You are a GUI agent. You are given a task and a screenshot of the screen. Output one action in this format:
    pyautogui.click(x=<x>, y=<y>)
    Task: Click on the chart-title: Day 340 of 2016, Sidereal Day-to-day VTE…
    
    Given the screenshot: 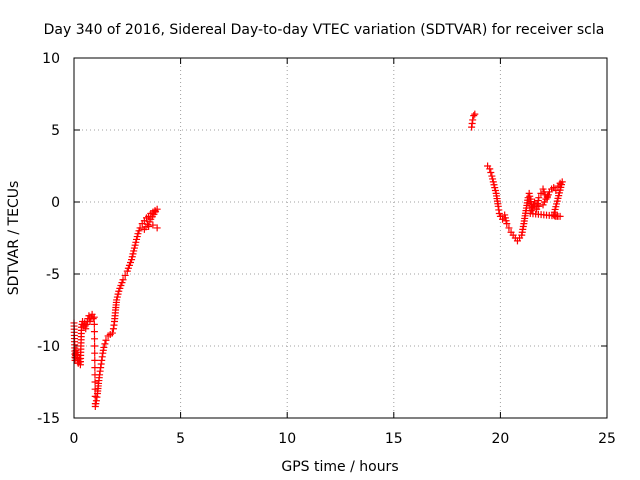 What is the action you would take?
    pyautogui.click(x=324, y=30)
    